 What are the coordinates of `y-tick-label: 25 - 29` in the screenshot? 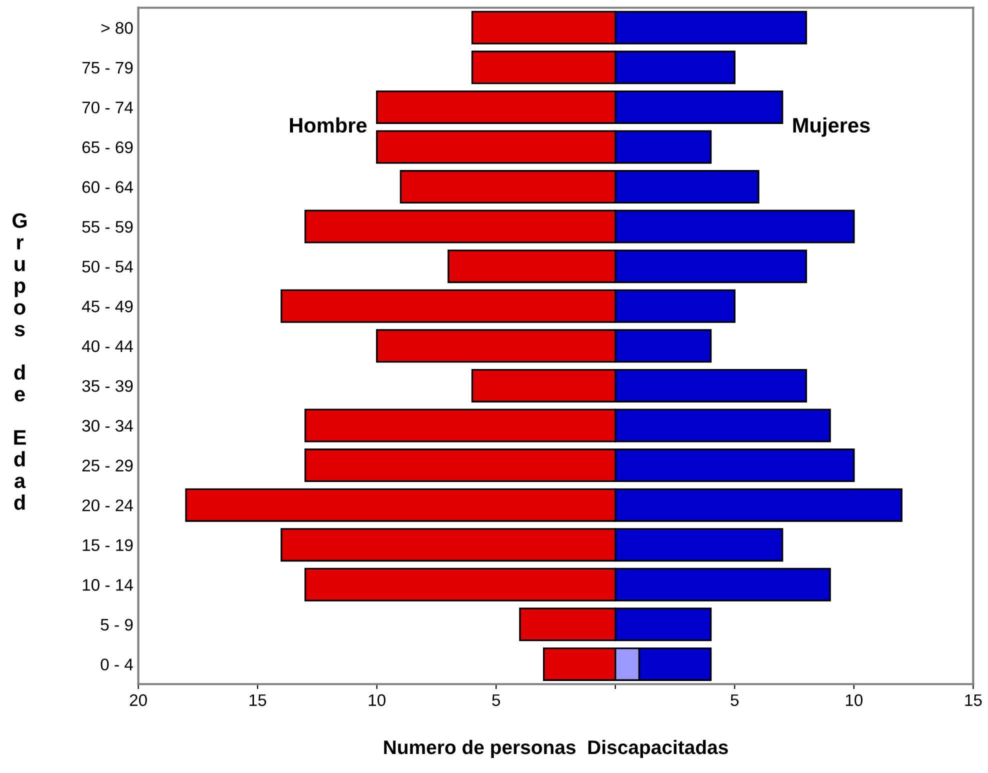 It's located at (107, 466).